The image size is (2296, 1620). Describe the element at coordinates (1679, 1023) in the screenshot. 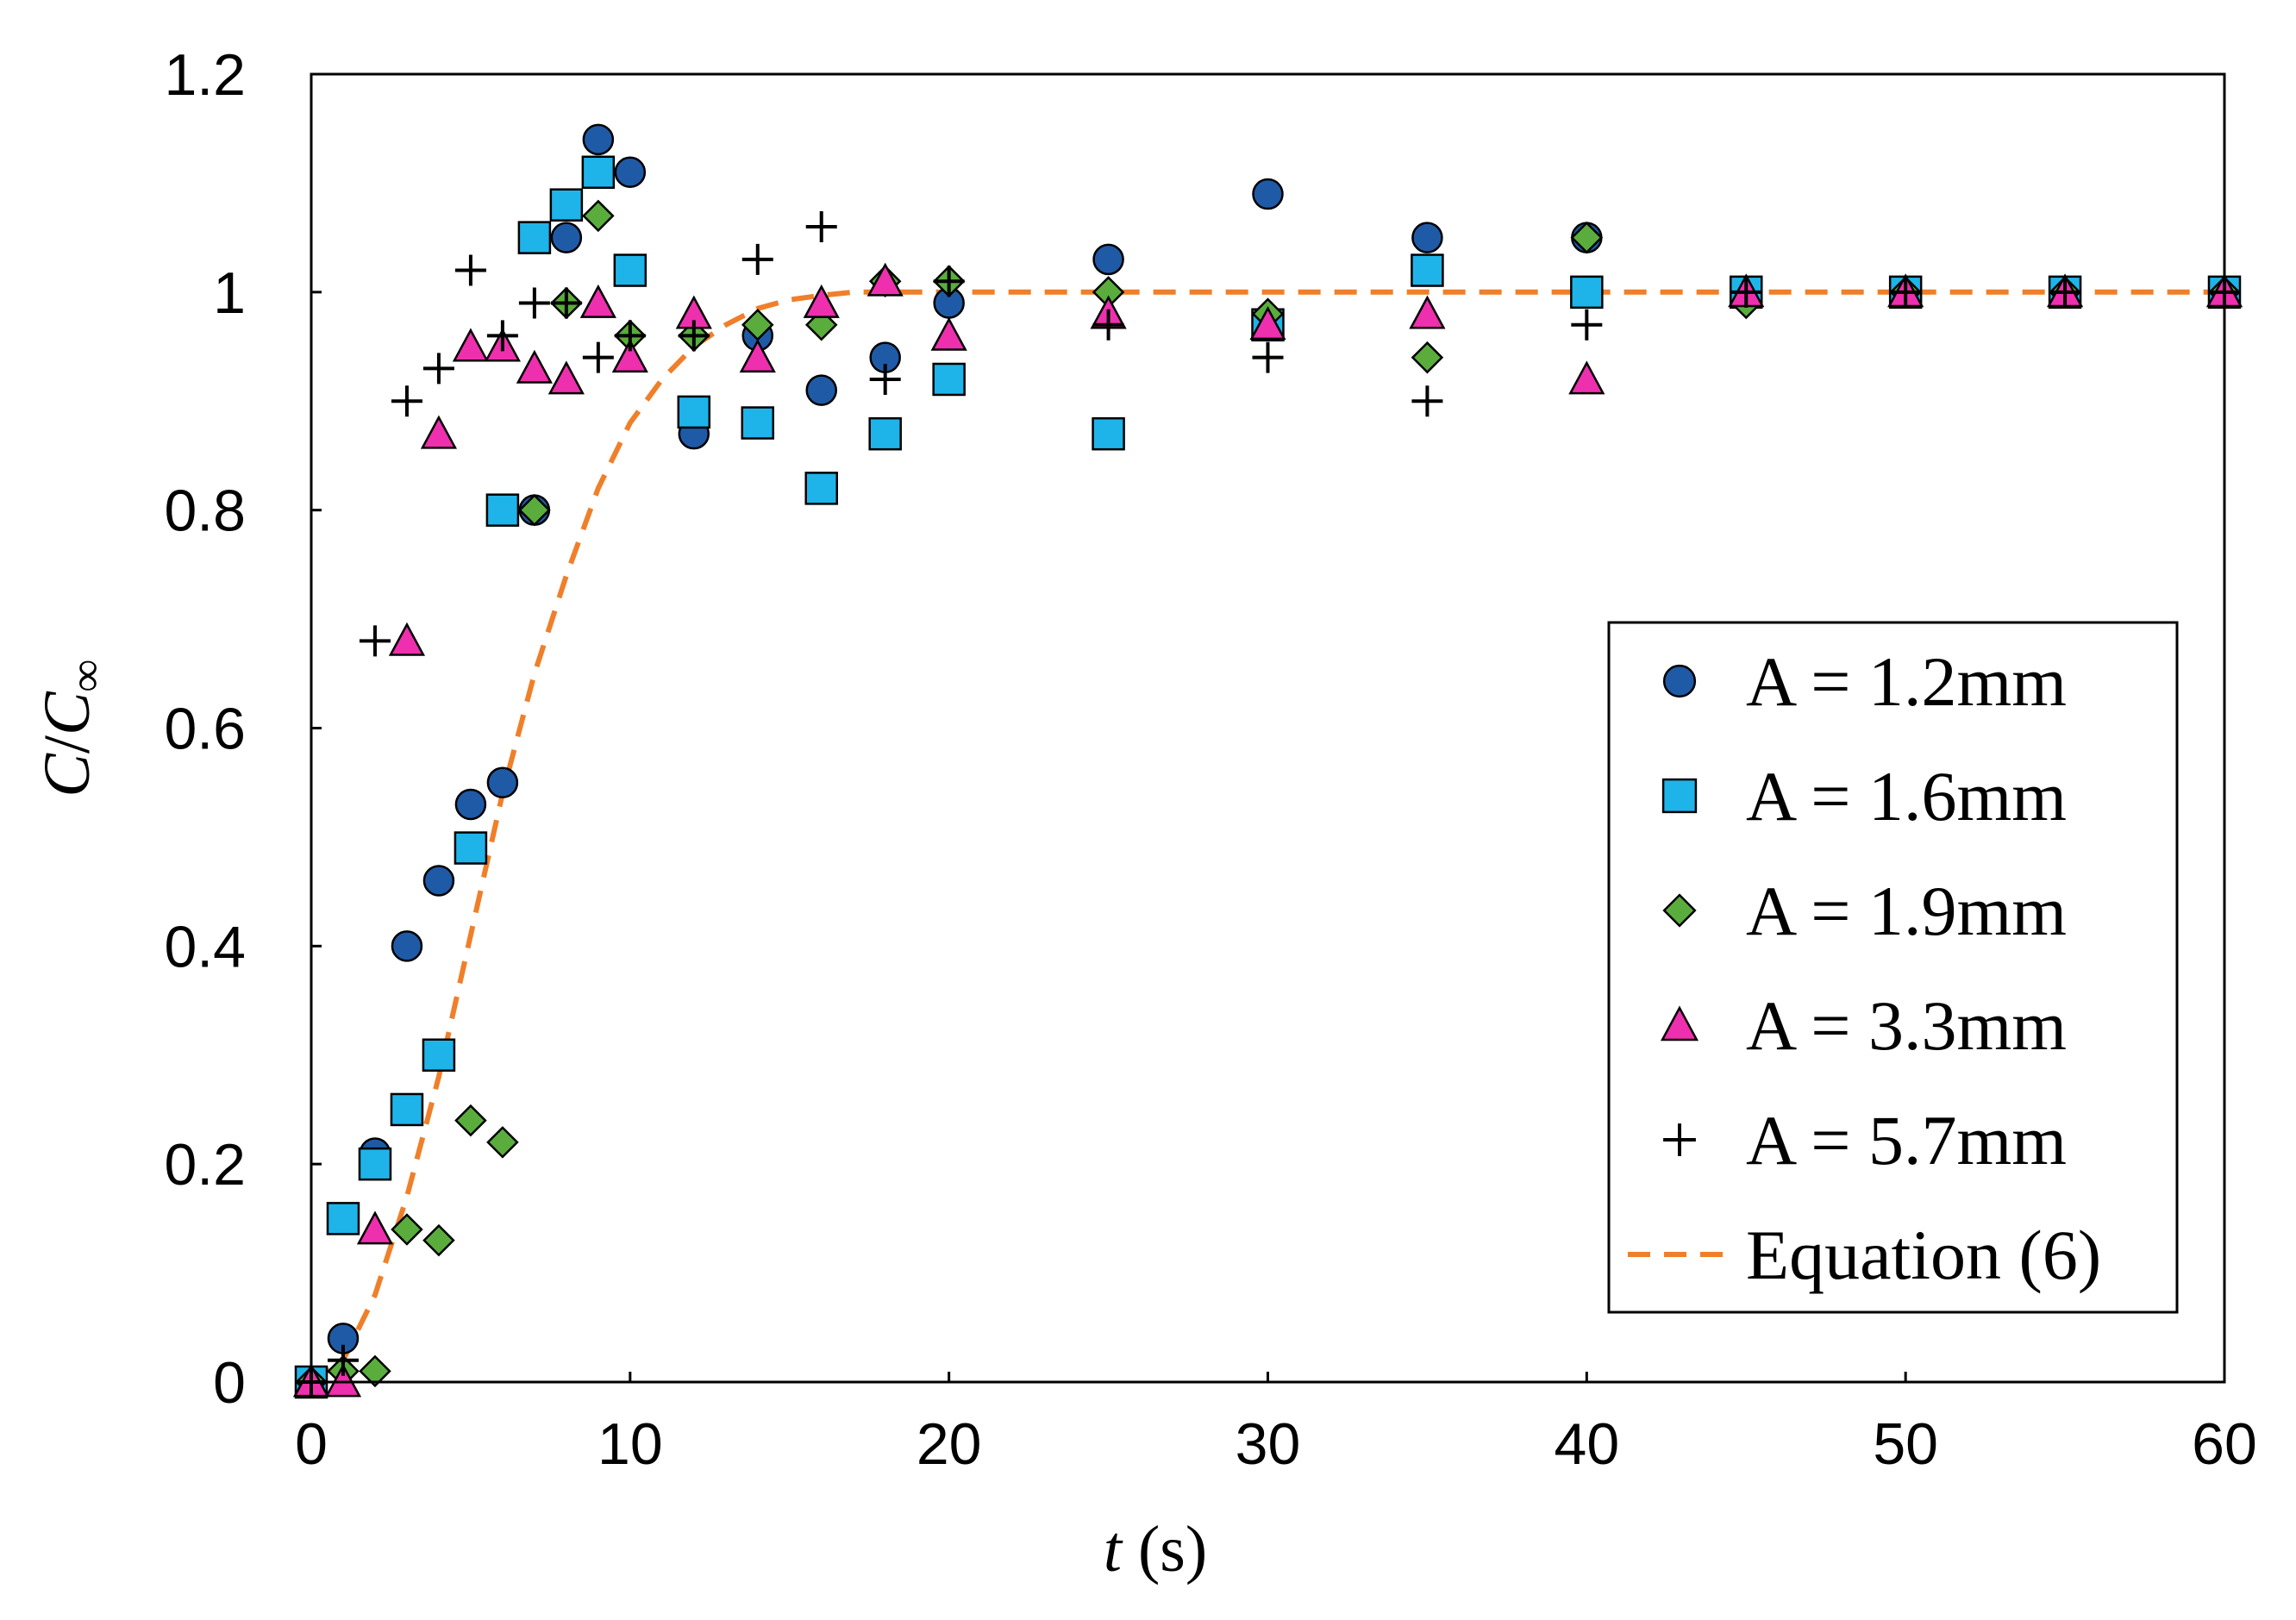

I see `legend-swatch-triangle` at that location.